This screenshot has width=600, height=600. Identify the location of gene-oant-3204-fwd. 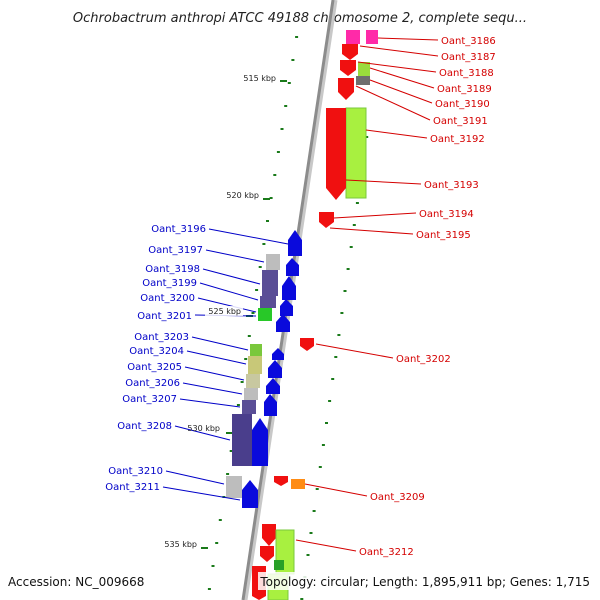
(275, 369).